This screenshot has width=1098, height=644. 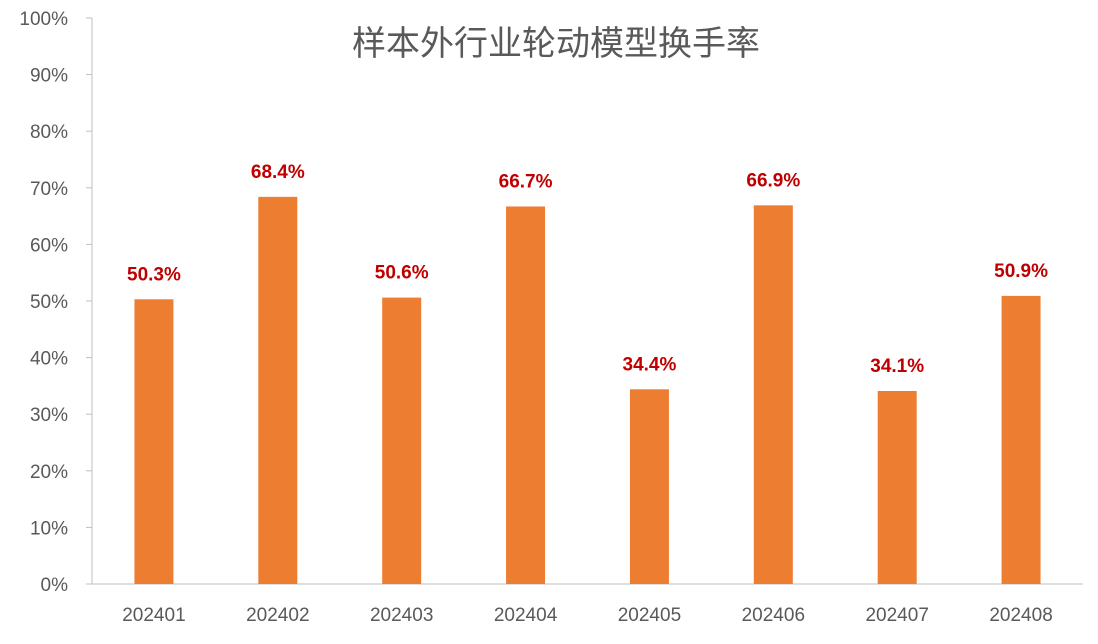 What do you see at coordinates (526, 181) in the screenshot?
I see `data-label: 66.7%` at bounding box center [526, 181].